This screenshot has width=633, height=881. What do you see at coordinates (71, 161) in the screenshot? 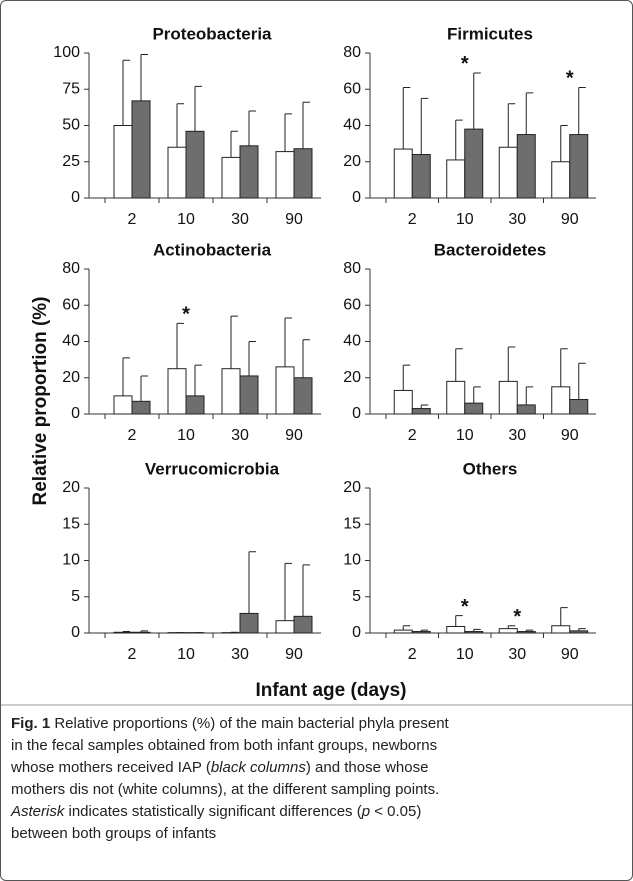
I see `y-tick-label: 25` at bounding box center [71, 161].